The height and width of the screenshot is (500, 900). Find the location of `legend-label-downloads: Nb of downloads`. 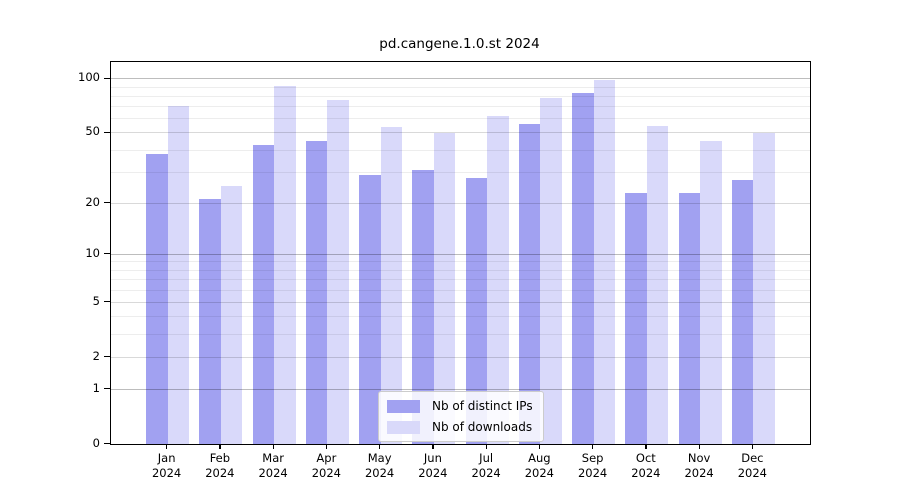

legend-label-downloads: Nb of downloads is located at coordinates (482, 427).